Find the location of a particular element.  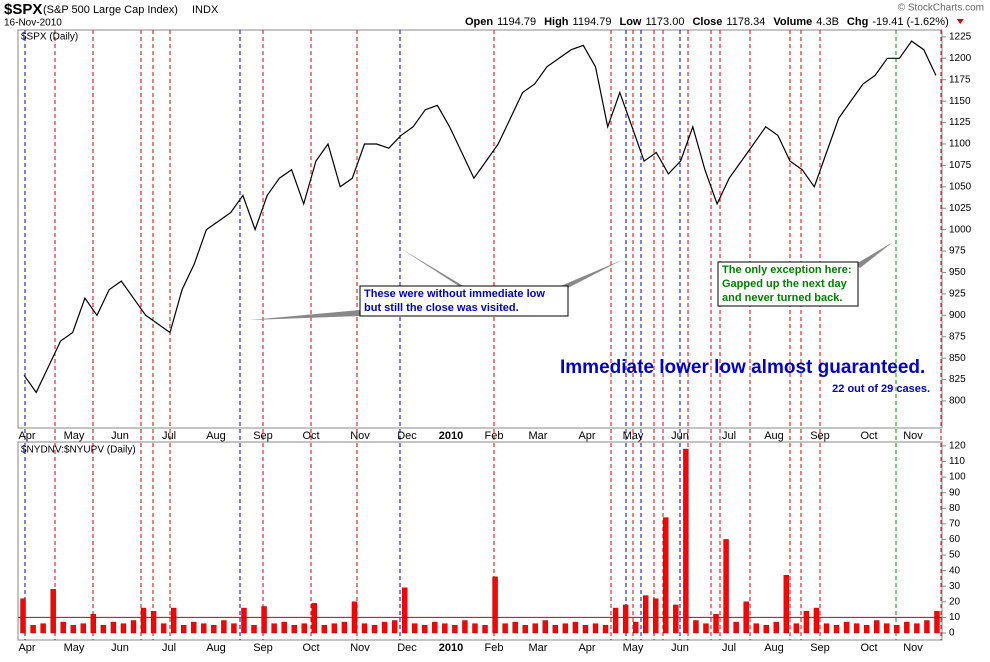

x-tick-label: Jun is located at coordinates (680, 436).